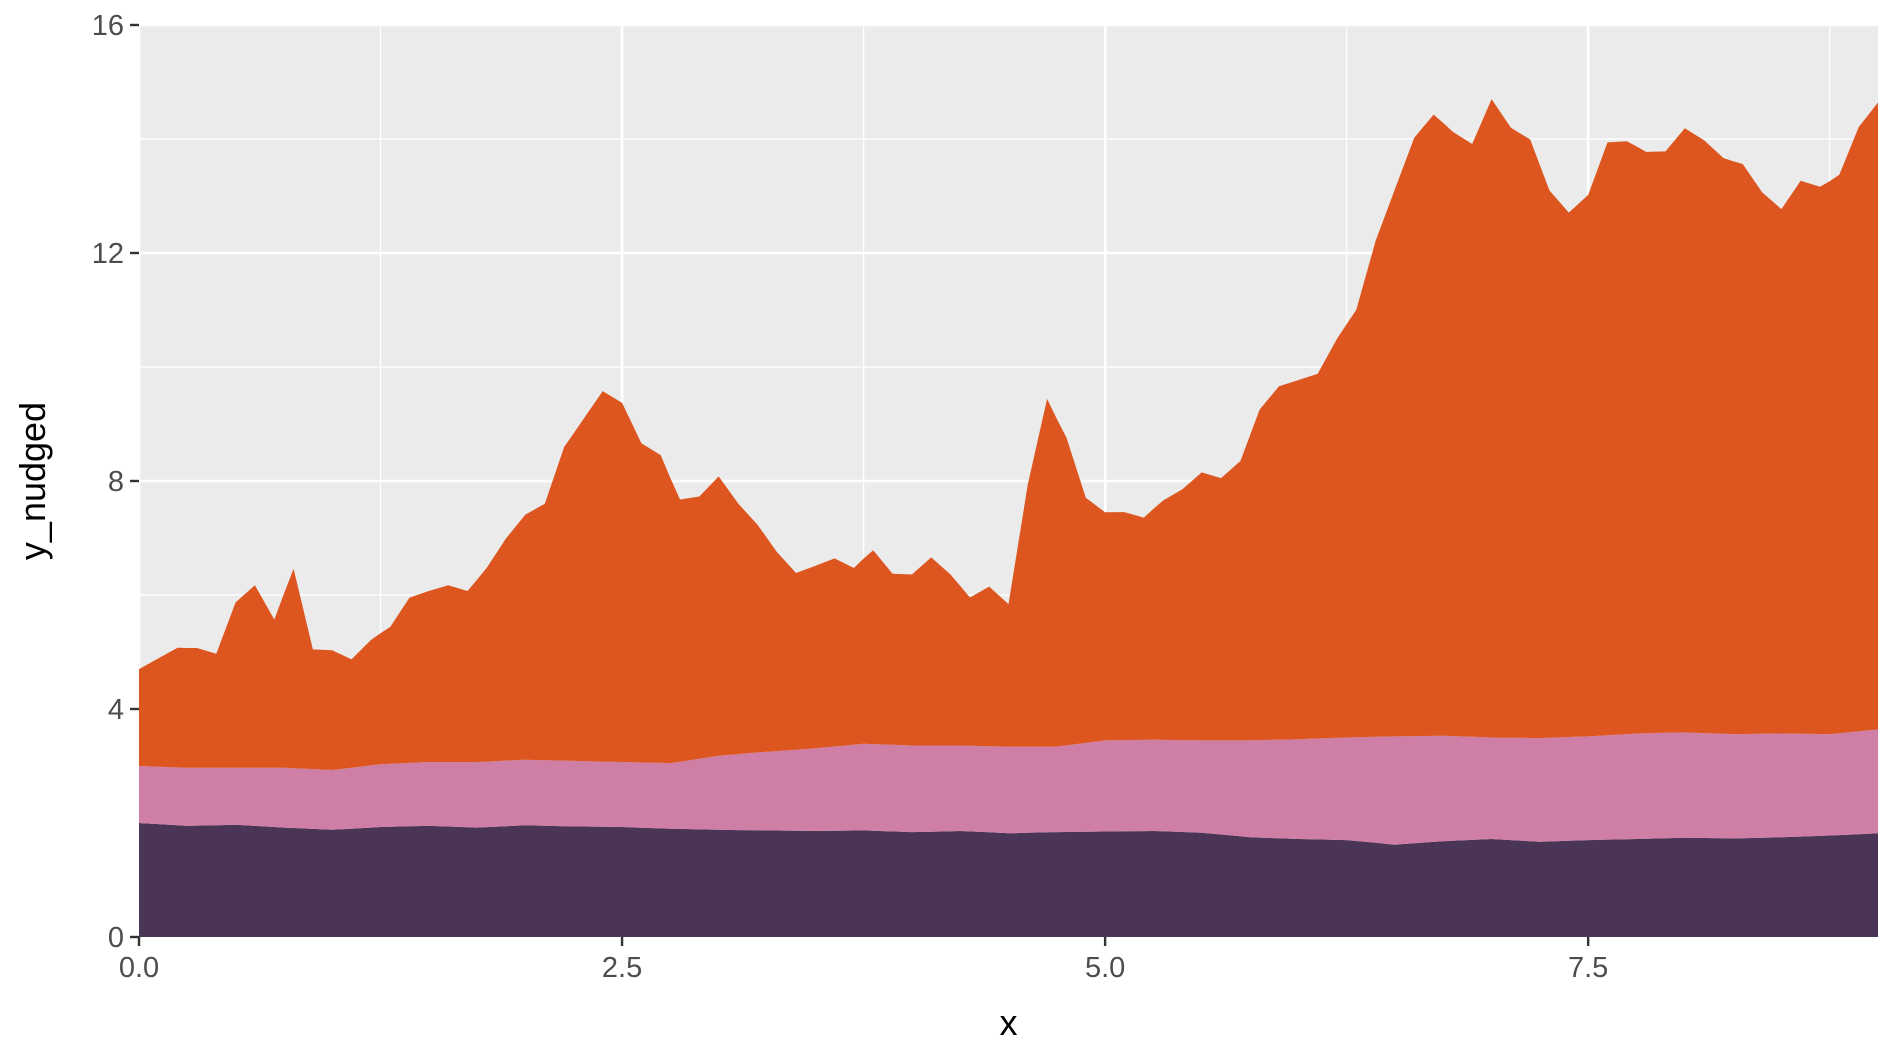 The height and width of the screenshot is (1062, 1889). What do you see at coordinates (622, 968) in the screenshot?
I see `x-tick-label: 2.5` at bounding box center [622, 968].